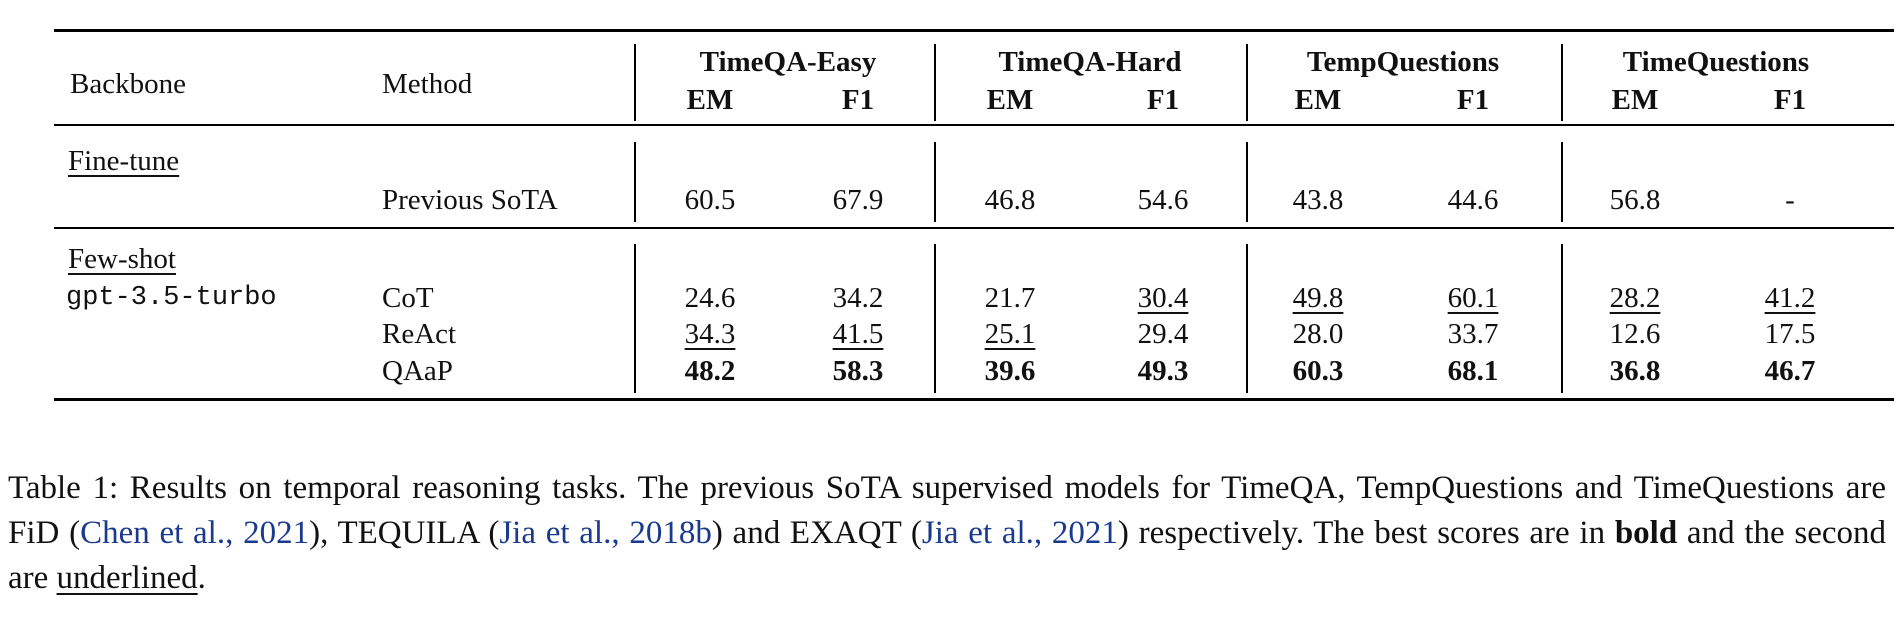  What do you see at coordinates (1790, 334) in the screenshot?
I see `table-cell: 17.5` at bounding box center [1790, 334].